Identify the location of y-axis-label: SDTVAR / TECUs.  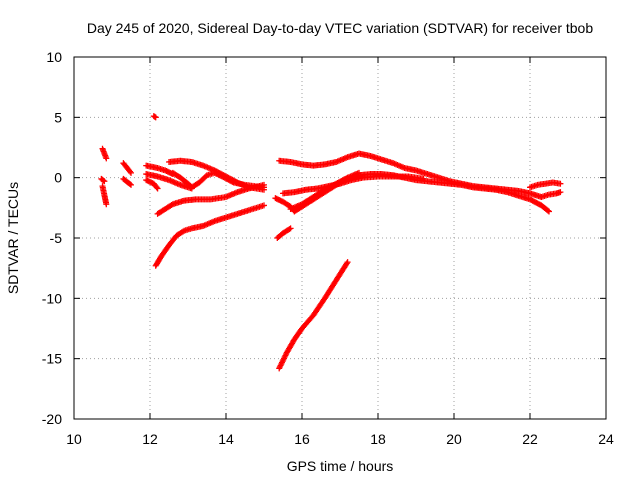
(13, 238).